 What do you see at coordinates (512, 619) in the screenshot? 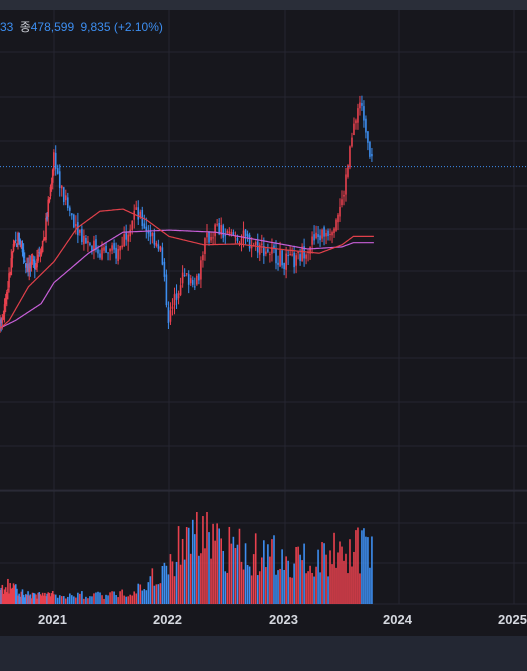
I see `x-tick-label: 2025` at bounding box center [512, 619].